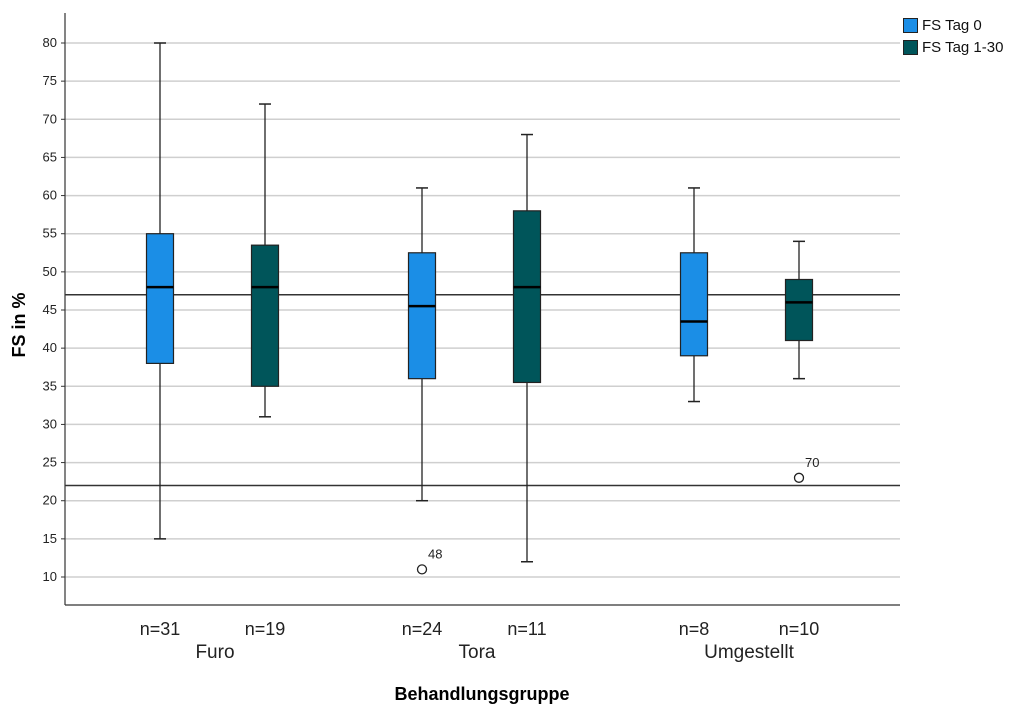 Image resolution: width=1027 pixels, height=708 pixels. Describe the element at coordinates (50, 118) in the screenshot. I see `y-tick-label-70: 70` at that location.